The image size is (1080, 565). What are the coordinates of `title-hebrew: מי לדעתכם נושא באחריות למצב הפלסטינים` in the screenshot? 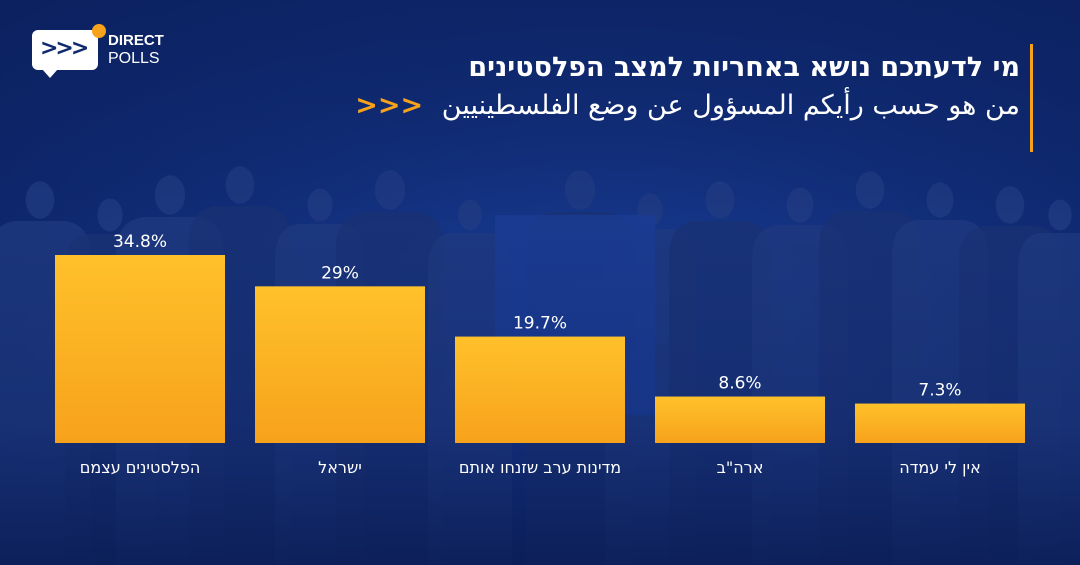 It's located at (744, 67).